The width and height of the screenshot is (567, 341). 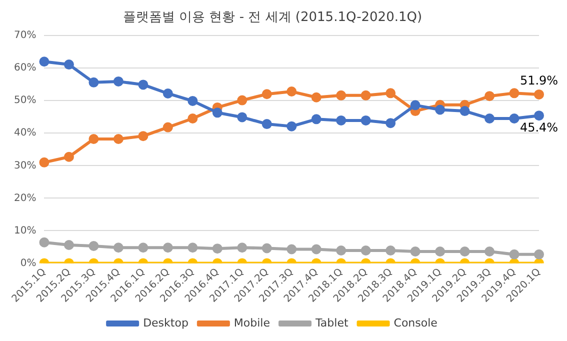 What do you see at coordinates (25, 230) in the screenshot?
I see `y-tick-label: 10%` at bounding box center [25, 230].